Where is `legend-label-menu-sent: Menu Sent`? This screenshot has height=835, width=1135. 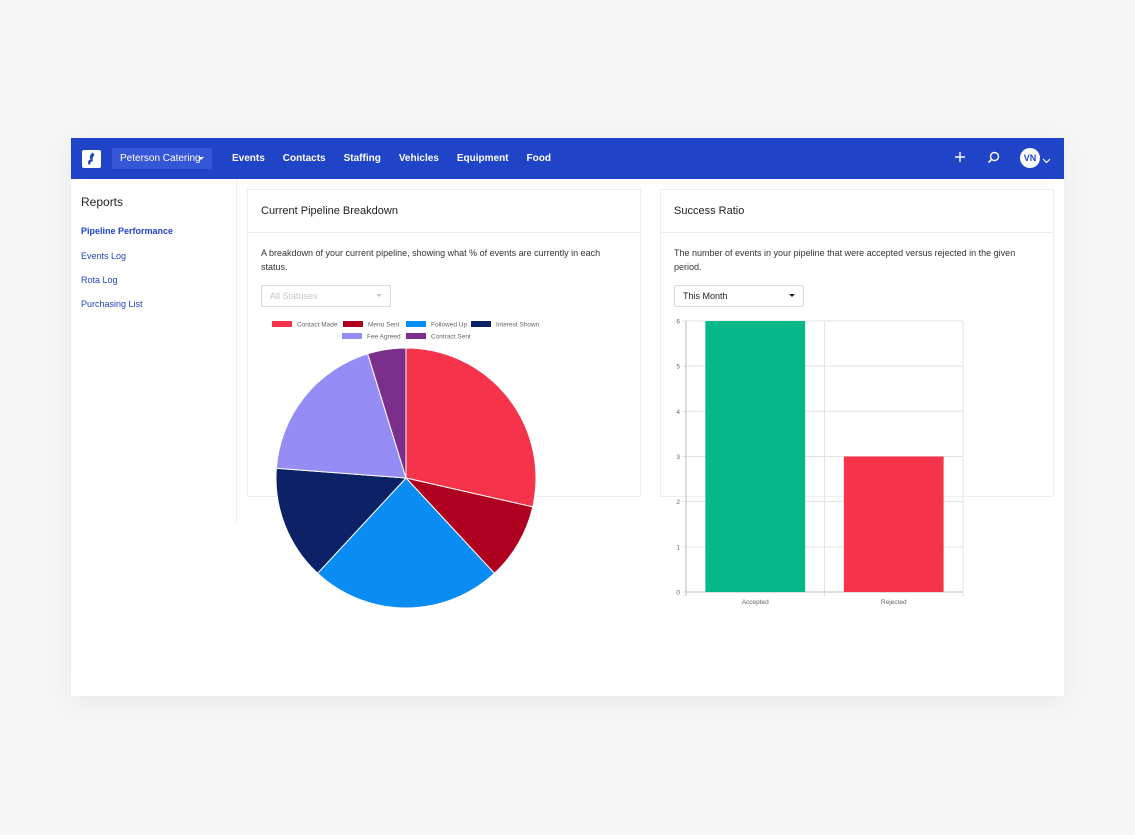
legend-label-menu-sent: Menu Sent is located at coordinates (384, 325).